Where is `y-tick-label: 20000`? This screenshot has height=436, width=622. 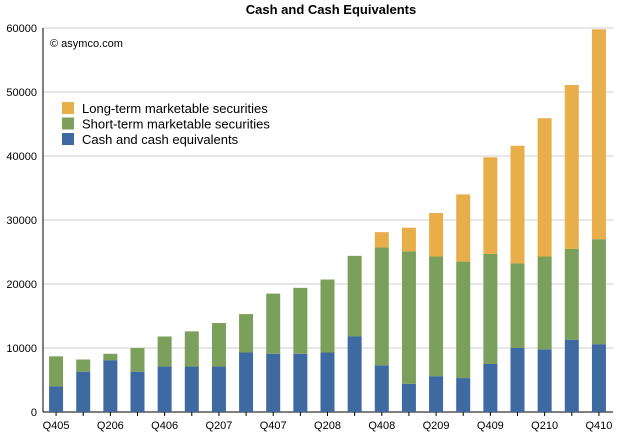
y-tick-label: 20000 is located at coordinates (21, 285).